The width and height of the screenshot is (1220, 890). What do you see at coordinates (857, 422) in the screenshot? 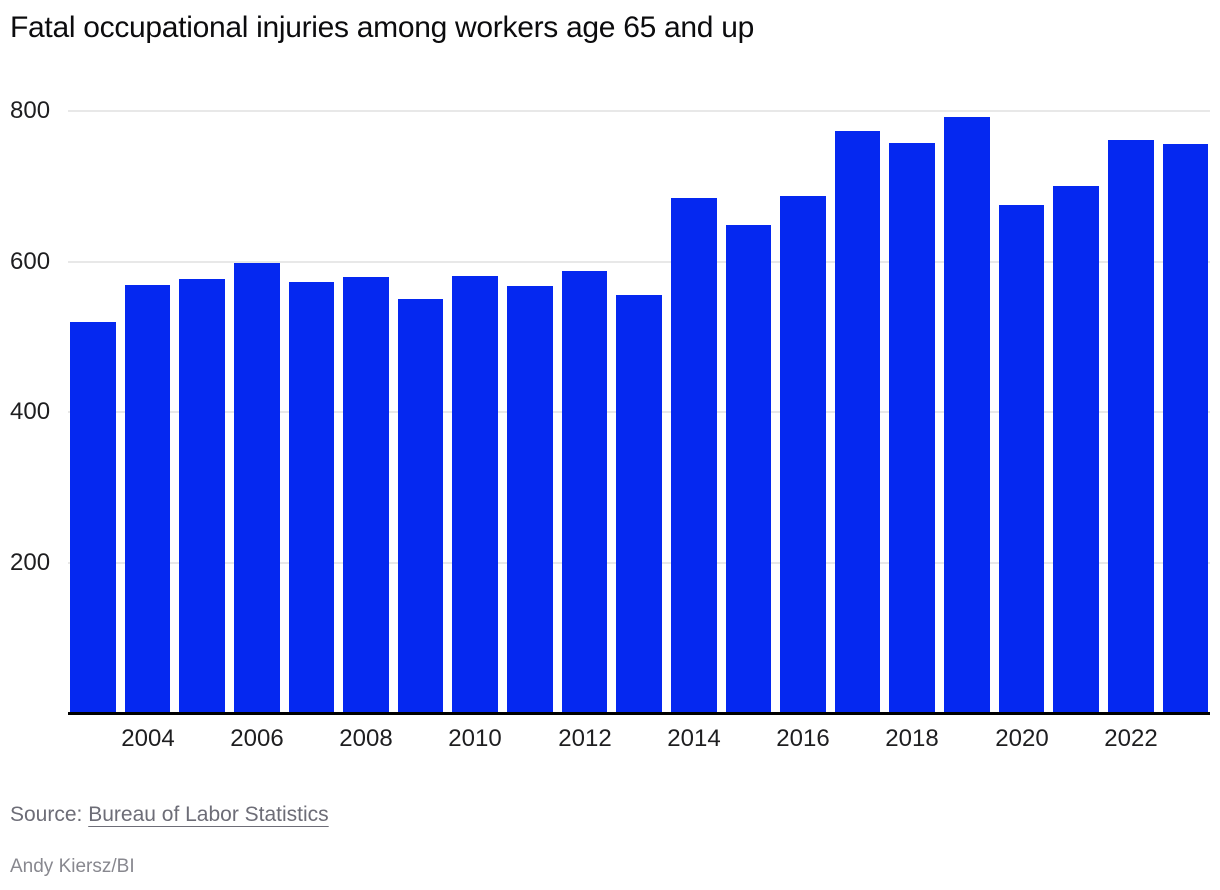
I see `bar-2017` at bounding box center [857, 422].